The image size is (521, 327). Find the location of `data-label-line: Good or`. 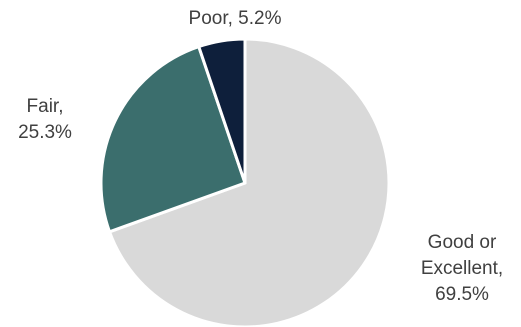

data-label-line: Good or is located at coordinates (462, 242).